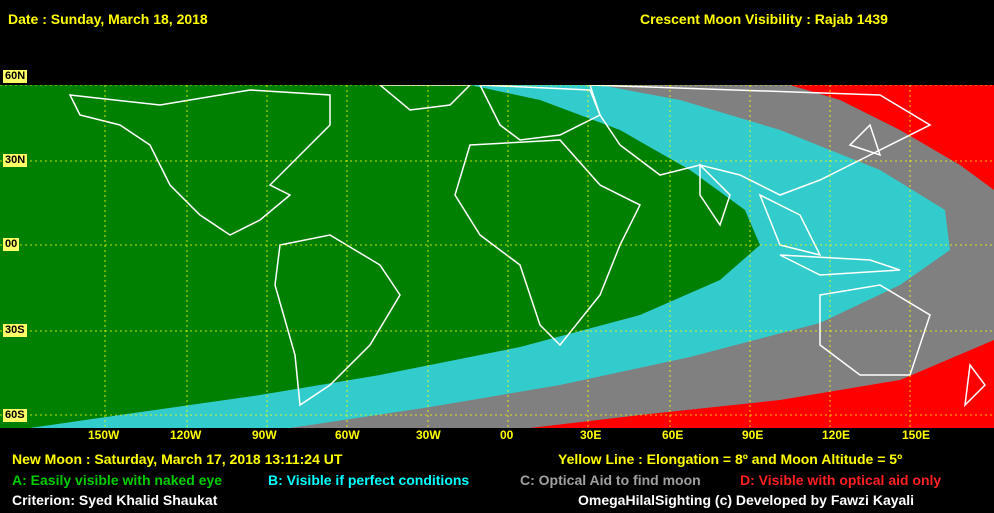 The width and height of the screenshot is (994, 513). What do you see at coordinates (264, 435) in the screenshot?
I see `lon-label-90w: 90W` at bounding box center [264, 435].